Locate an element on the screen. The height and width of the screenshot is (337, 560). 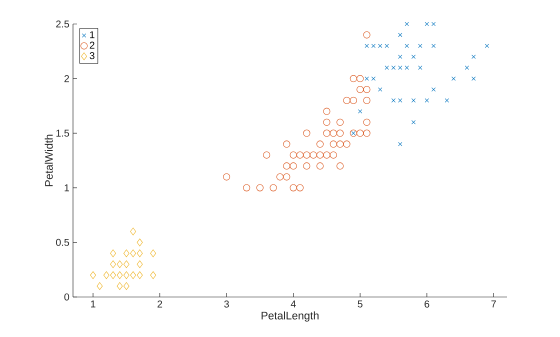
legend-label: 1 is located at coordinates (92, 34).